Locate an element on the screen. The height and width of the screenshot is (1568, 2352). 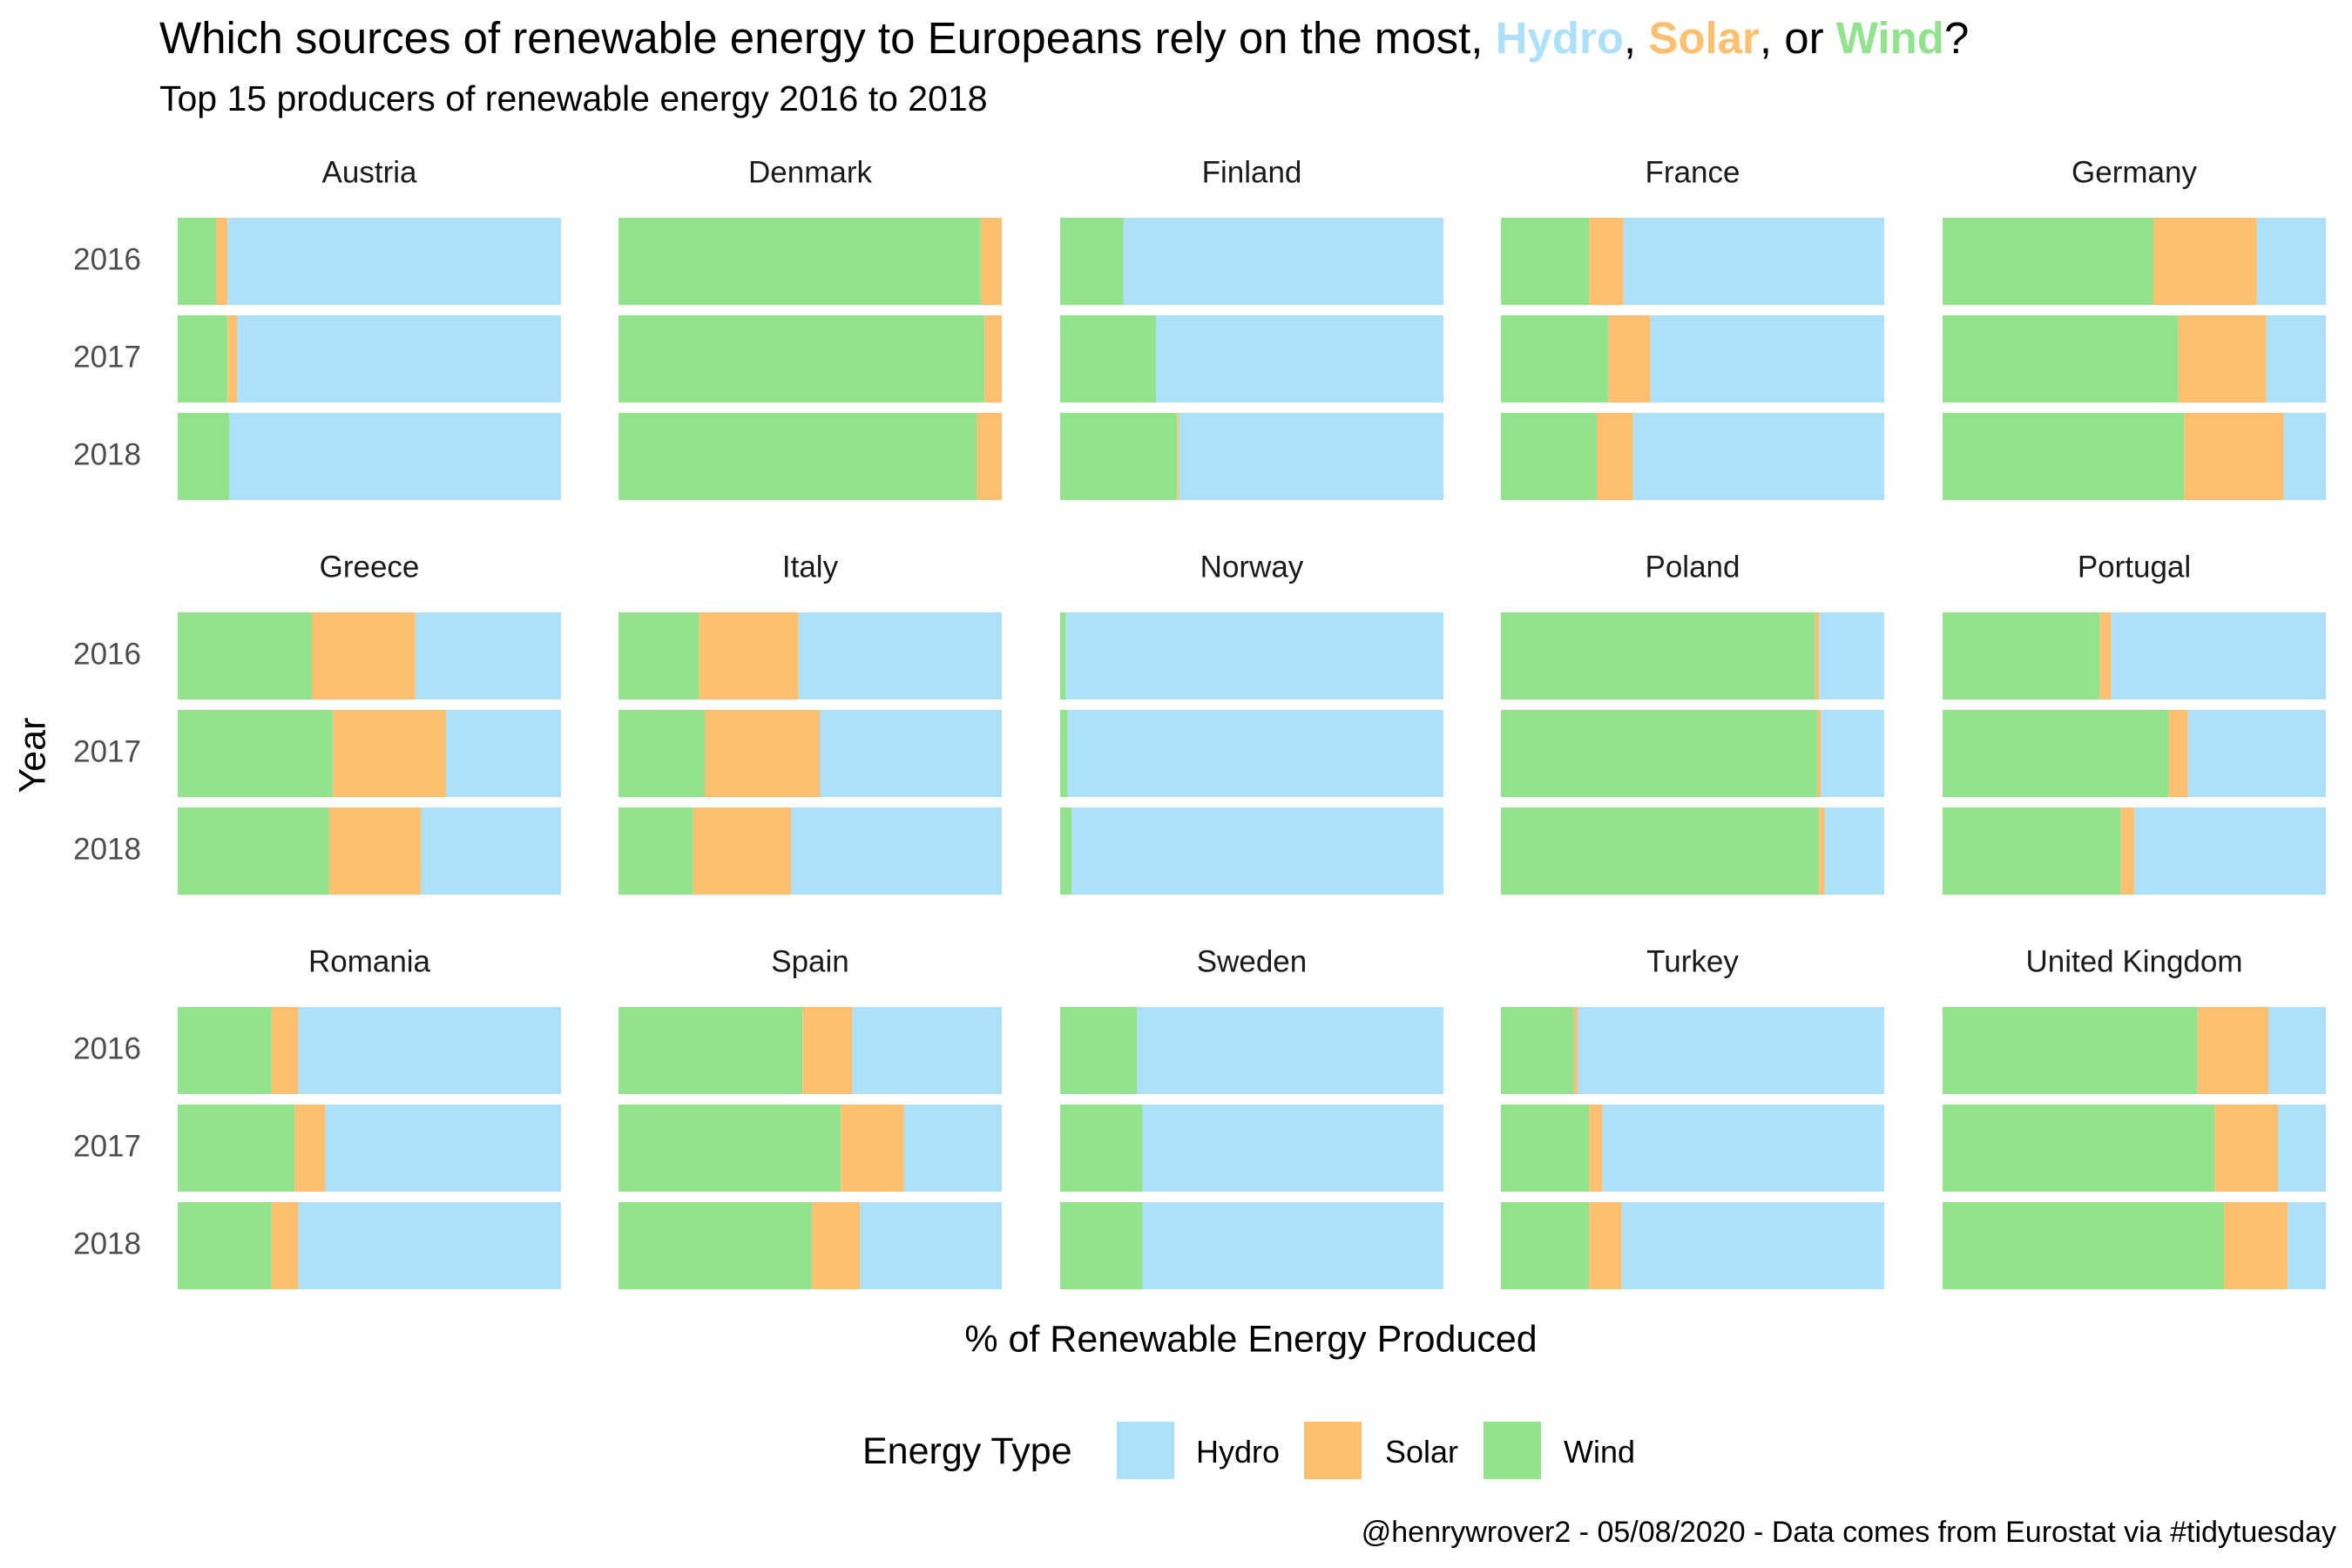
bar-greece-2018-hydro is located at coordinates (491, 851).